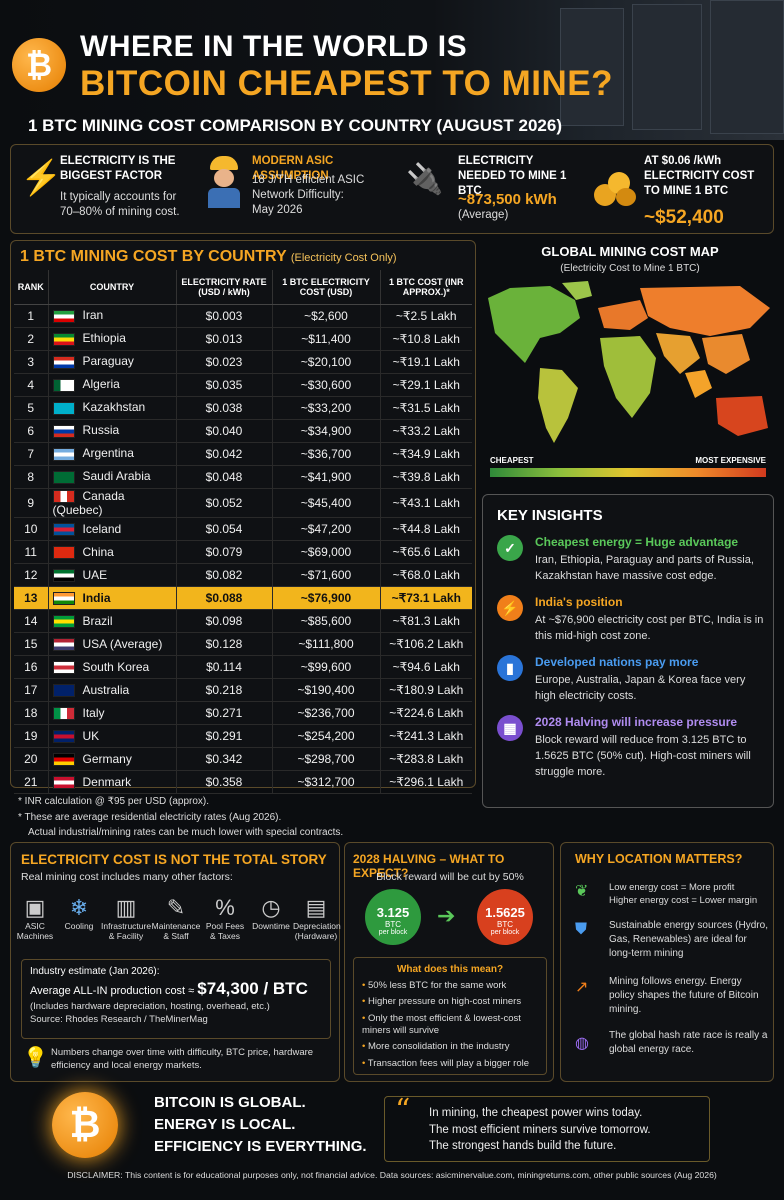 This screenshot has height=1200, width=784. What do you see at coordinates (326, 621) in the screenshot?
I see `usd-cost-cell: ~$85,600` at bounding box center [326, 621].